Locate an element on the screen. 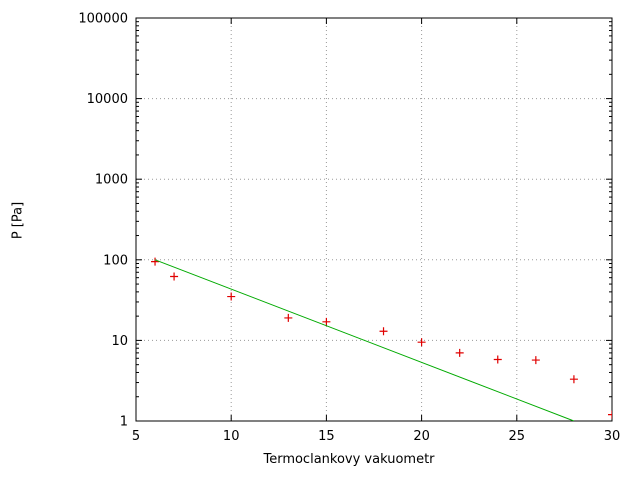 The height and width of the screenshot is (480, 640). y-tick-label: 1000 is located at coordinates (111, 180).